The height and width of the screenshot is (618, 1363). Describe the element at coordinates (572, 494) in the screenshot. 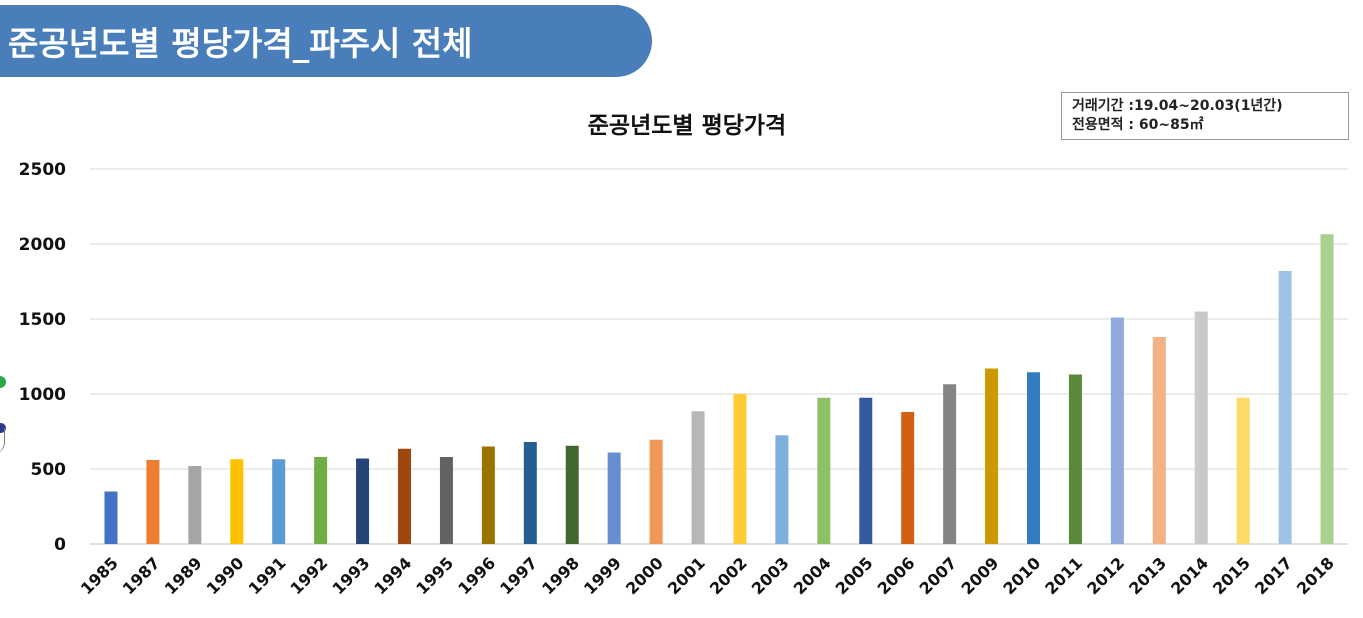

I see `bar-1998` at that location.